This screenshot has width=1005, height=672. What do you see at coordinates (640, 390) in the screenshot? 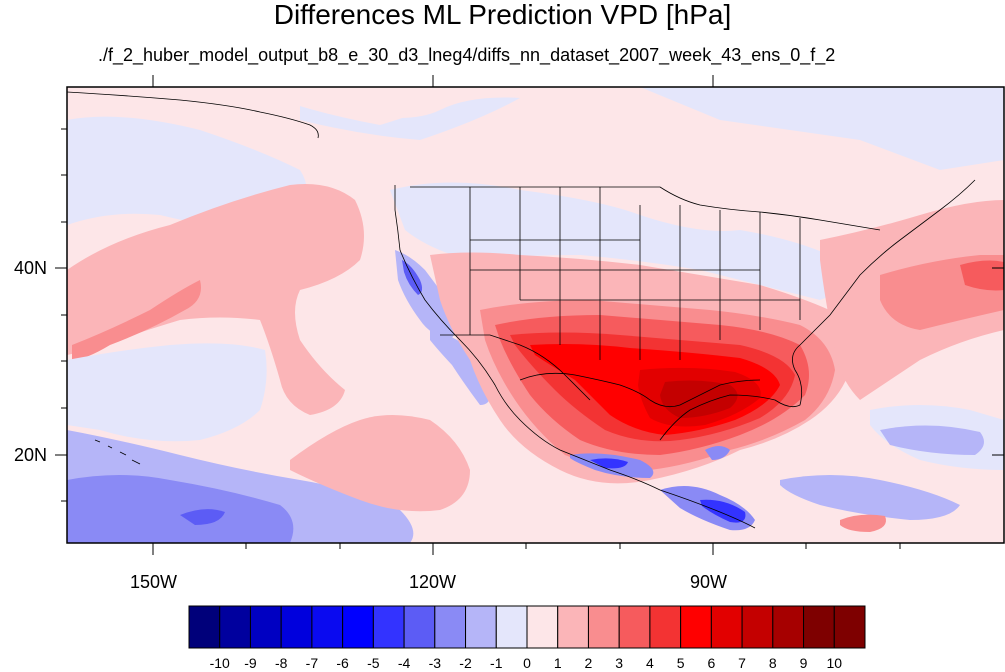
I see `gulf-coastline` at bounding box center [640, 390].